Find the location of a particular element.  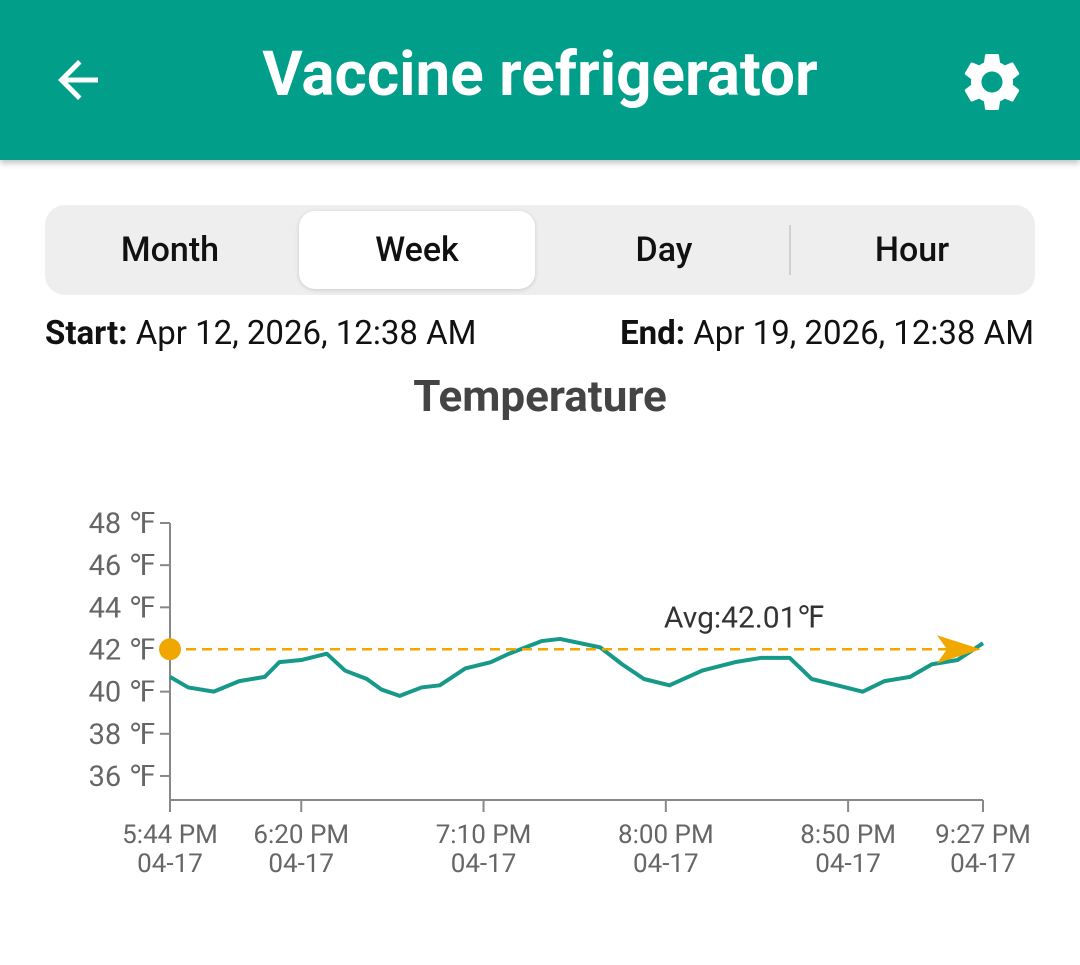

x-tick-label: 8:00 PM 04-17 is located at coordinates (665, 849).